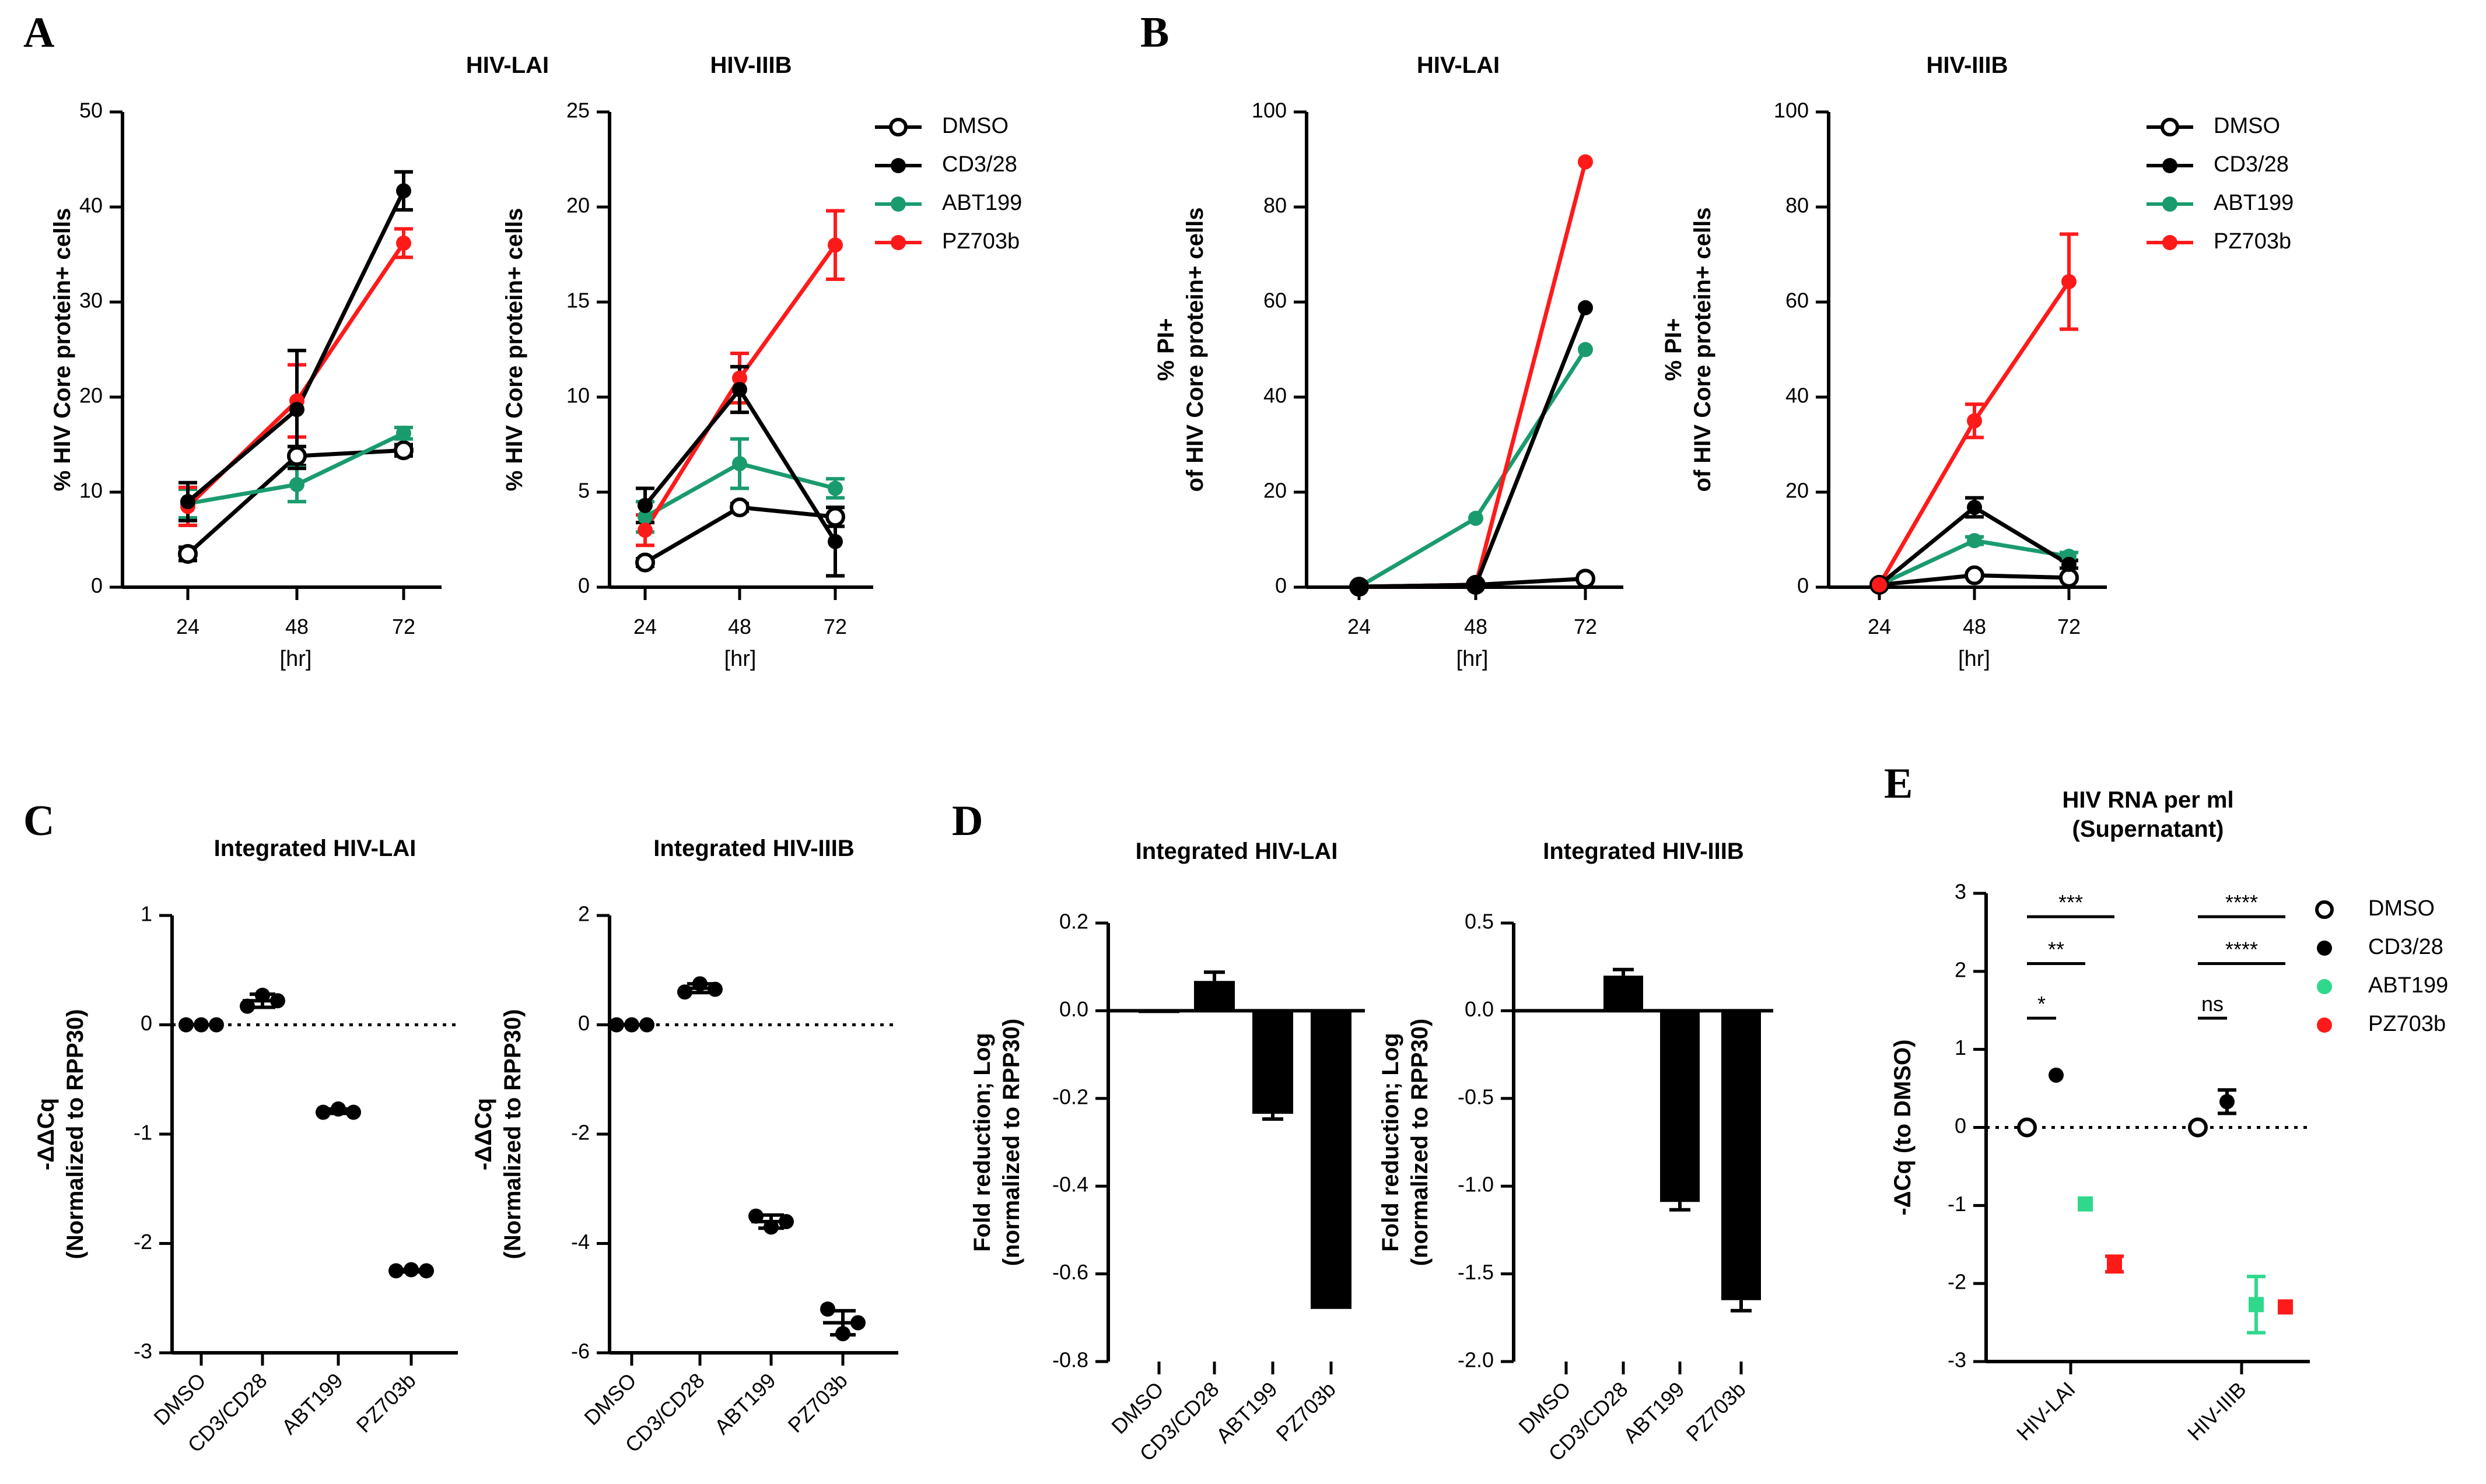  I want to click on y-axis-label: -ΔΔCq, so click(483, 1134).